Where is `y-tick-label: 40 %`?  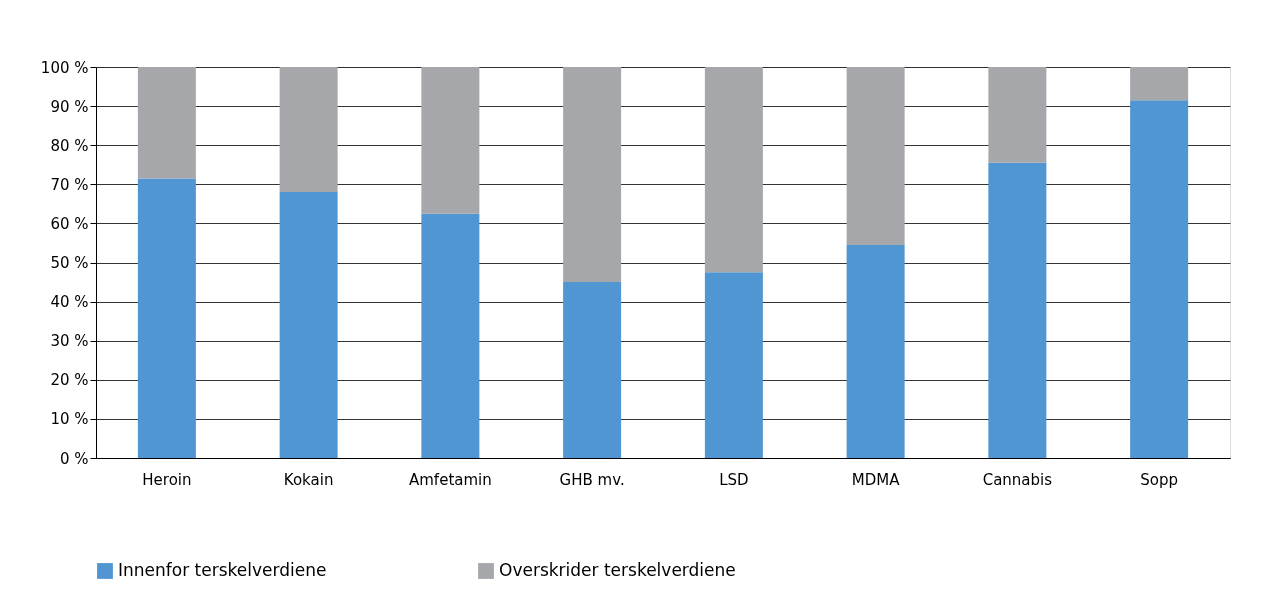
y-tick-label: 40 % is located at coordinates (69, 302).